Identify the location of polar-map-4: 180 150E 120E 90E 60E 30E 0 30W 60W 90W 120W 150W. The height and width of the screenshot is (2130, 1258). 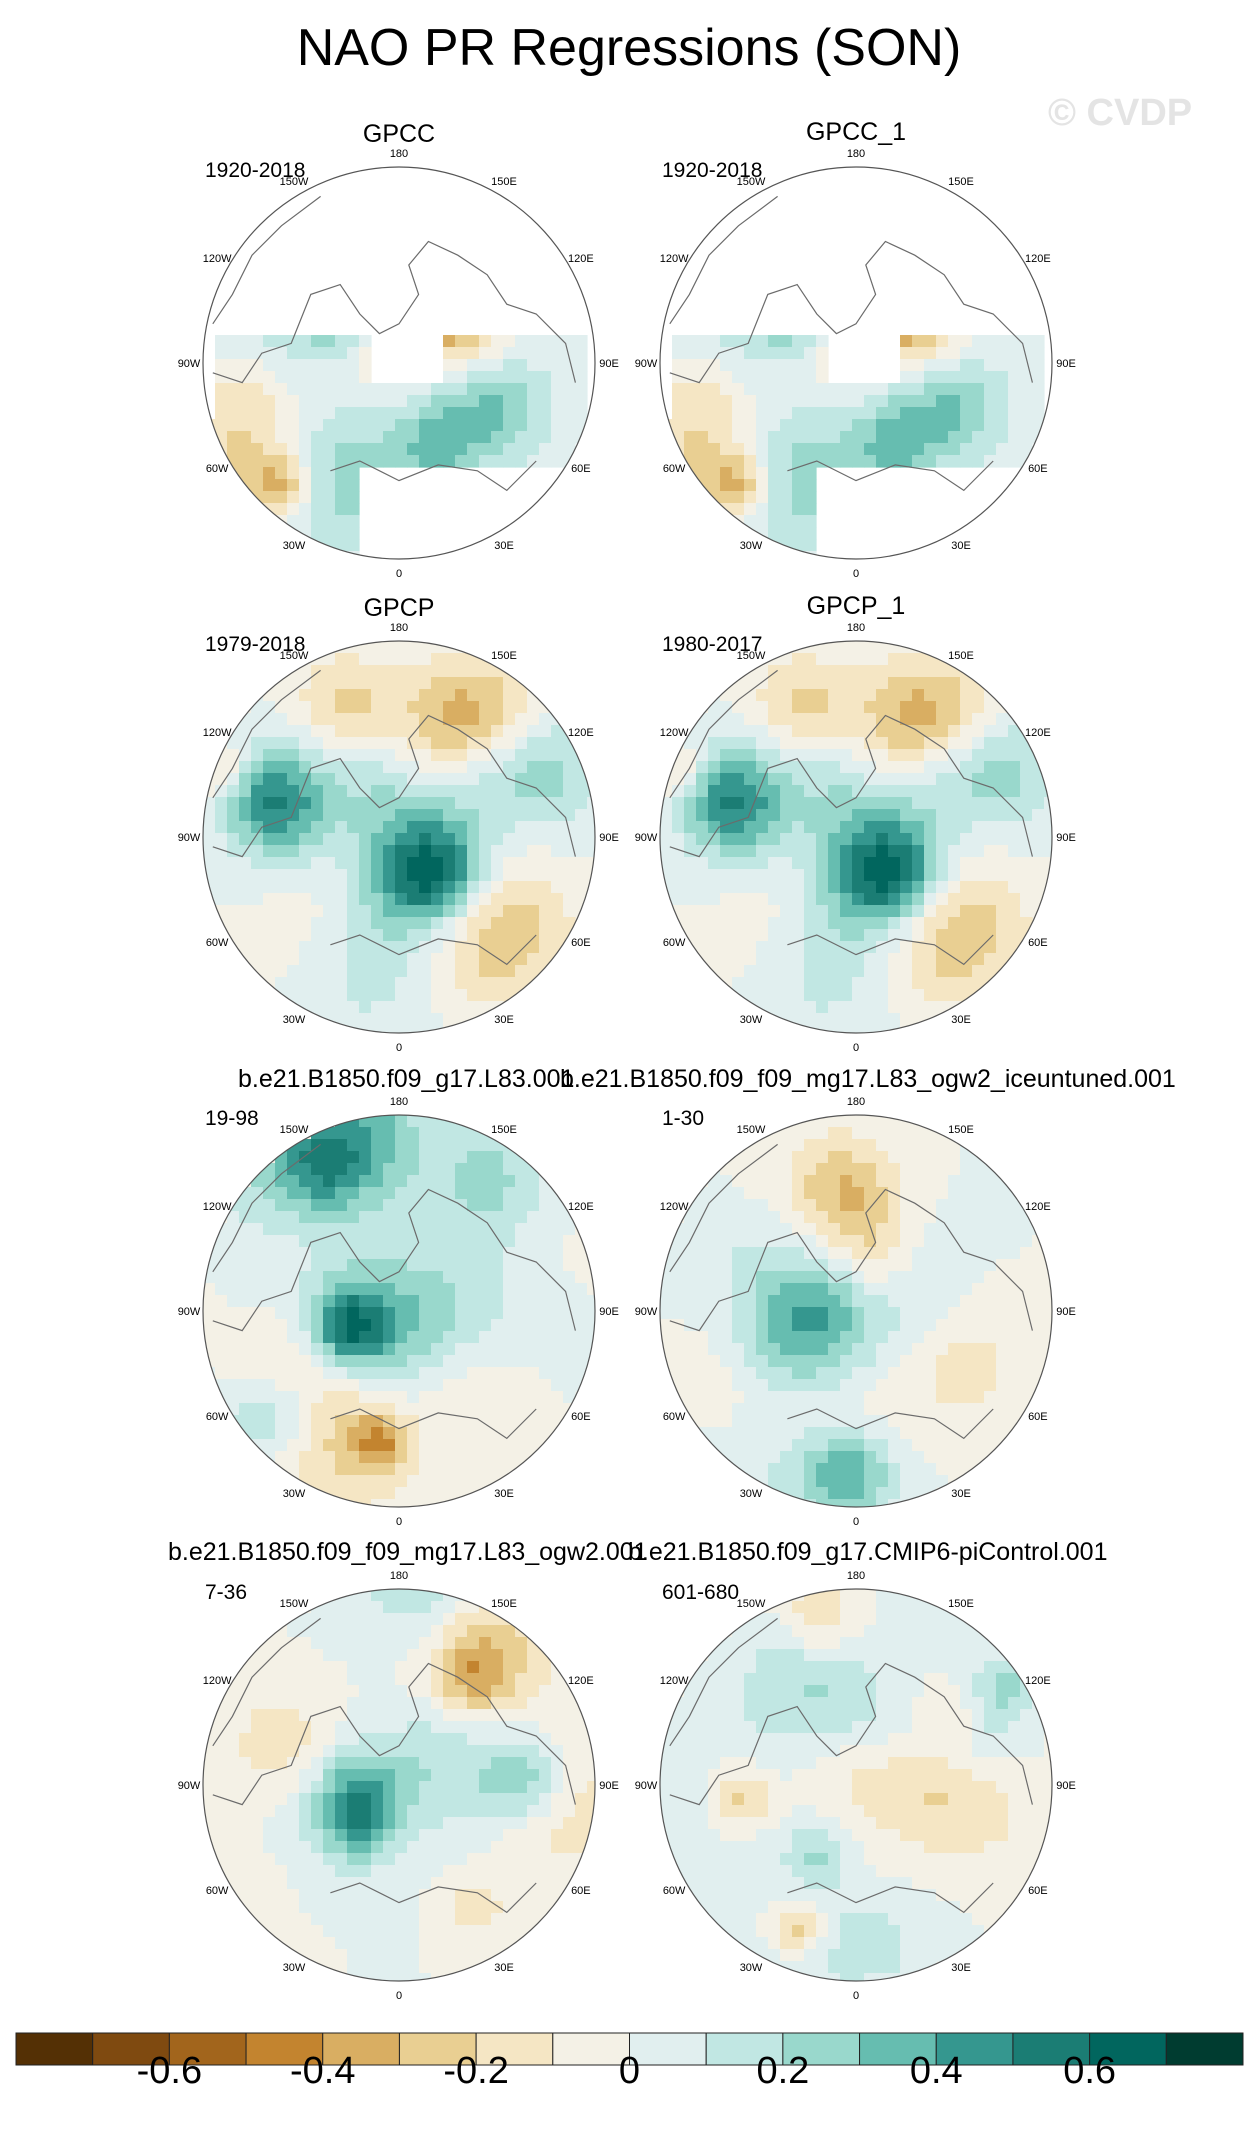
(855, 838).